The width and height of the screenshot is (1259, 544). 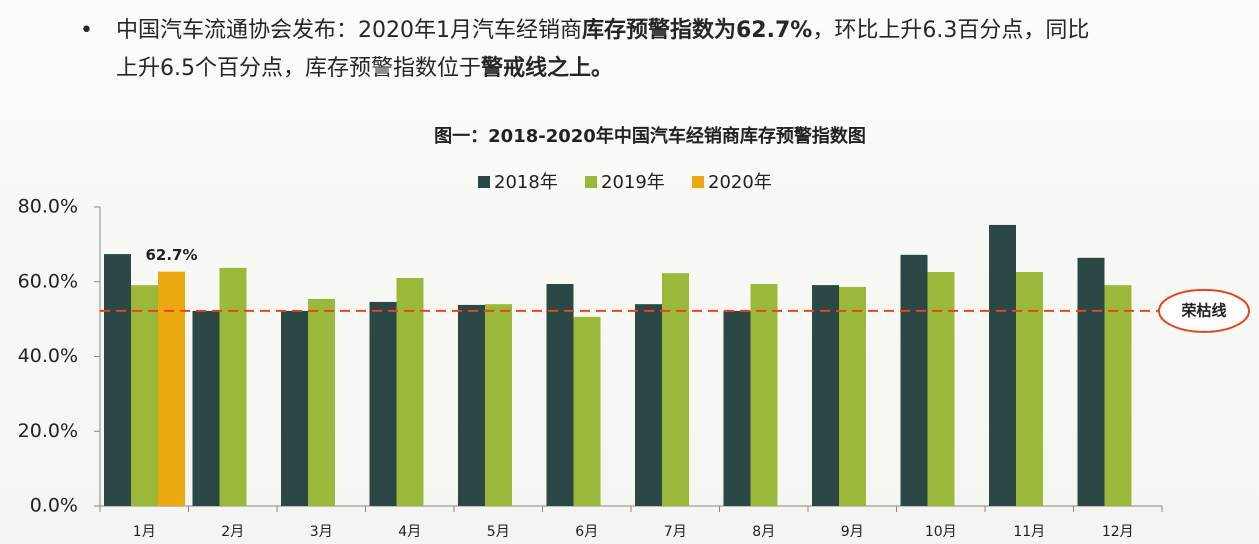 I want to click on threshold-badge, so click(x=1204, y=310).